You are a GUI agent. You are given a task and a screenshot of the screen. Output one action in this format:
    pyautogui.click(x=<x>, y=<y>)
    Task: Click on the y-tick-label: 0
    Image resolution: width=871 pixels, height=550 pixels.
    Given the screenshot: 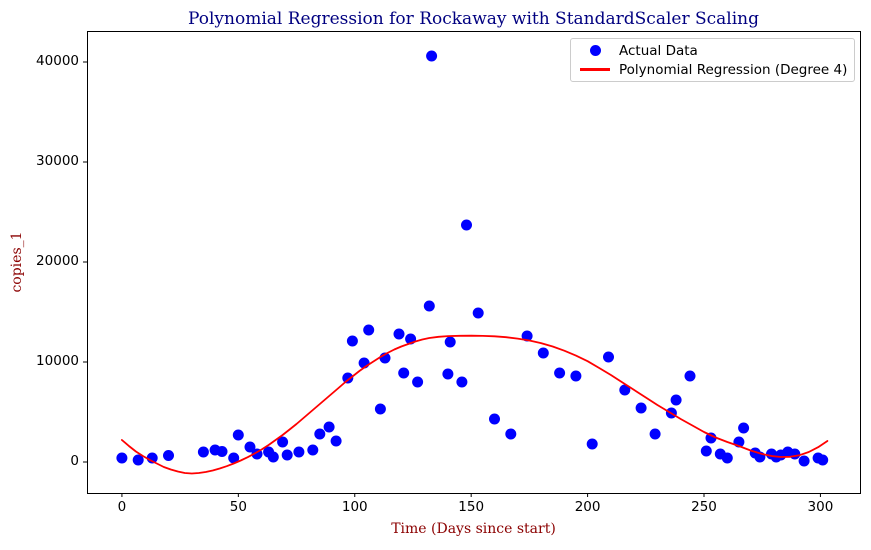 What is the action you would take?
    pyautogui.click(x=74, y=461)
    